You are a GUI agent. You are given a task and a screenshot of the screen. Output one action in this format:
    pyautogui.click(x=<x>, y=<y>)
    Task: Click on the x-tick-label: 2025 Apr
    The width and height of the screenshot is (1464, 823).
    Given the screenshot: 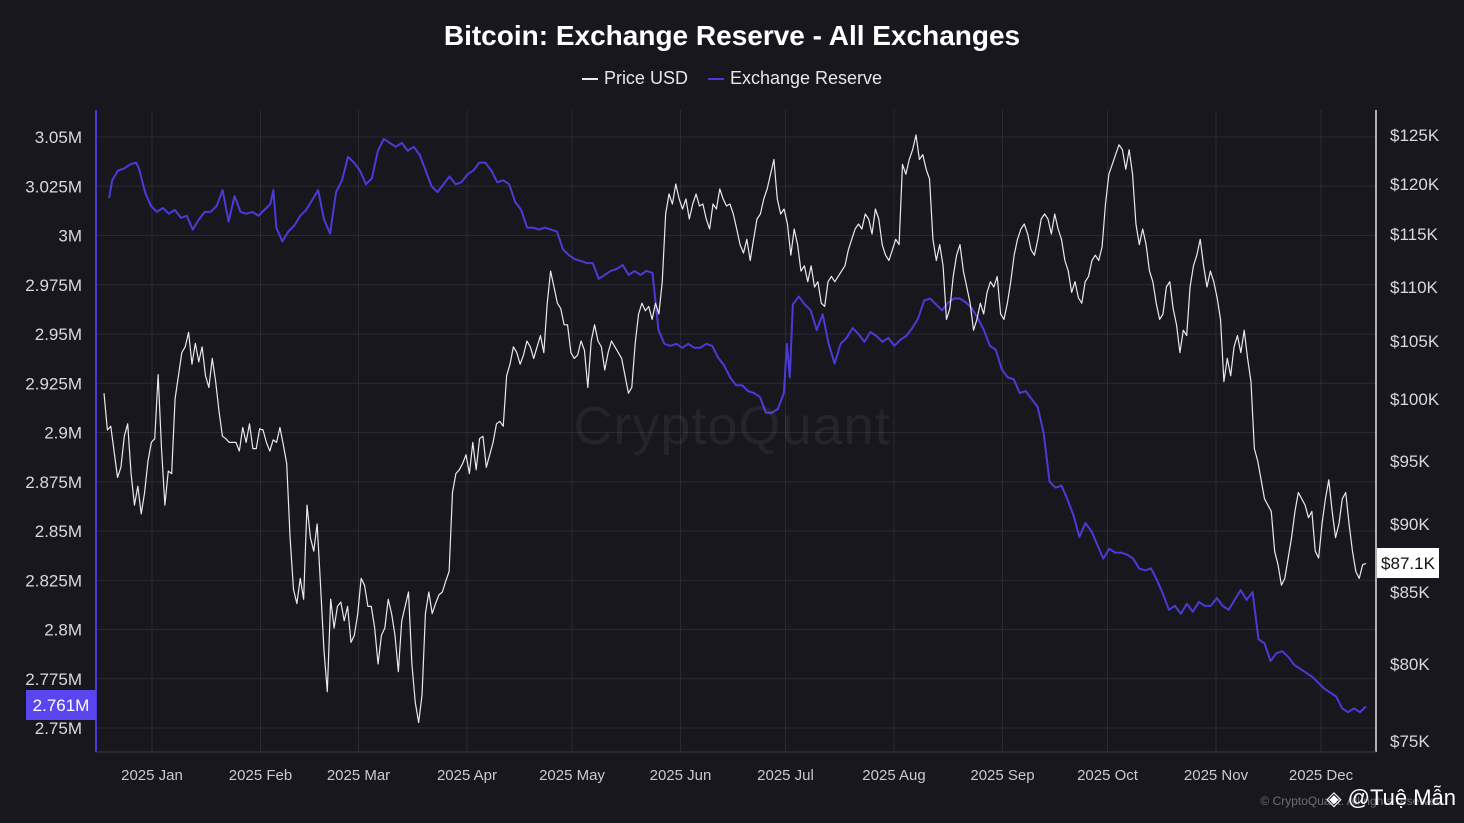 What is the action you would take?
    pyautogui.click(x=467, y=775)
    